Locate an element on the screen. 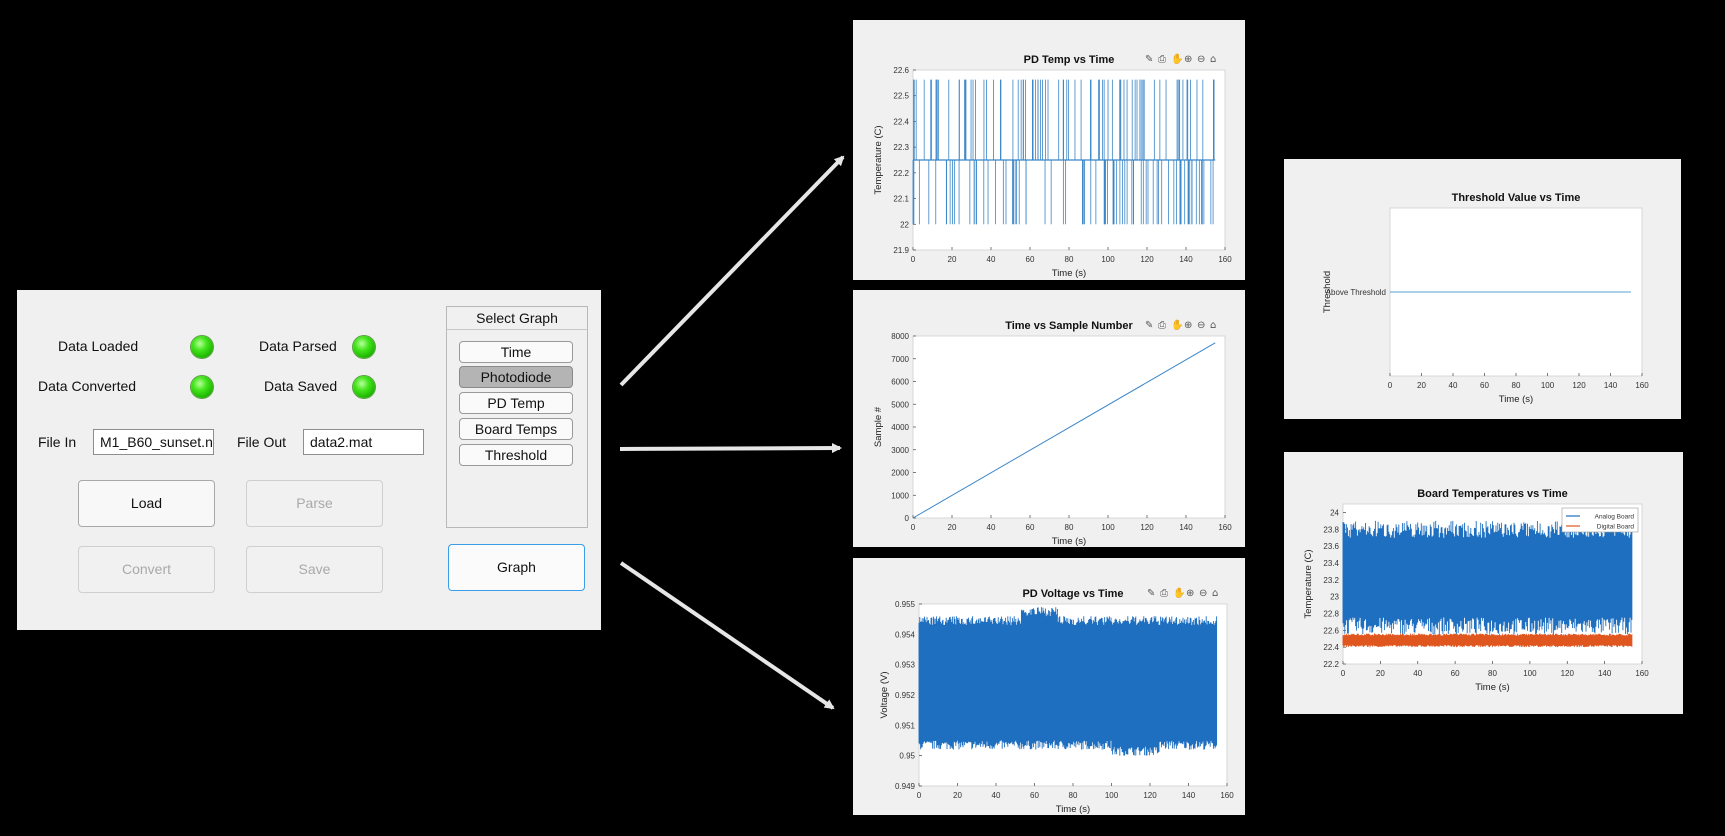  y-tick-label: 24 is located at coordinates (1334, 512).